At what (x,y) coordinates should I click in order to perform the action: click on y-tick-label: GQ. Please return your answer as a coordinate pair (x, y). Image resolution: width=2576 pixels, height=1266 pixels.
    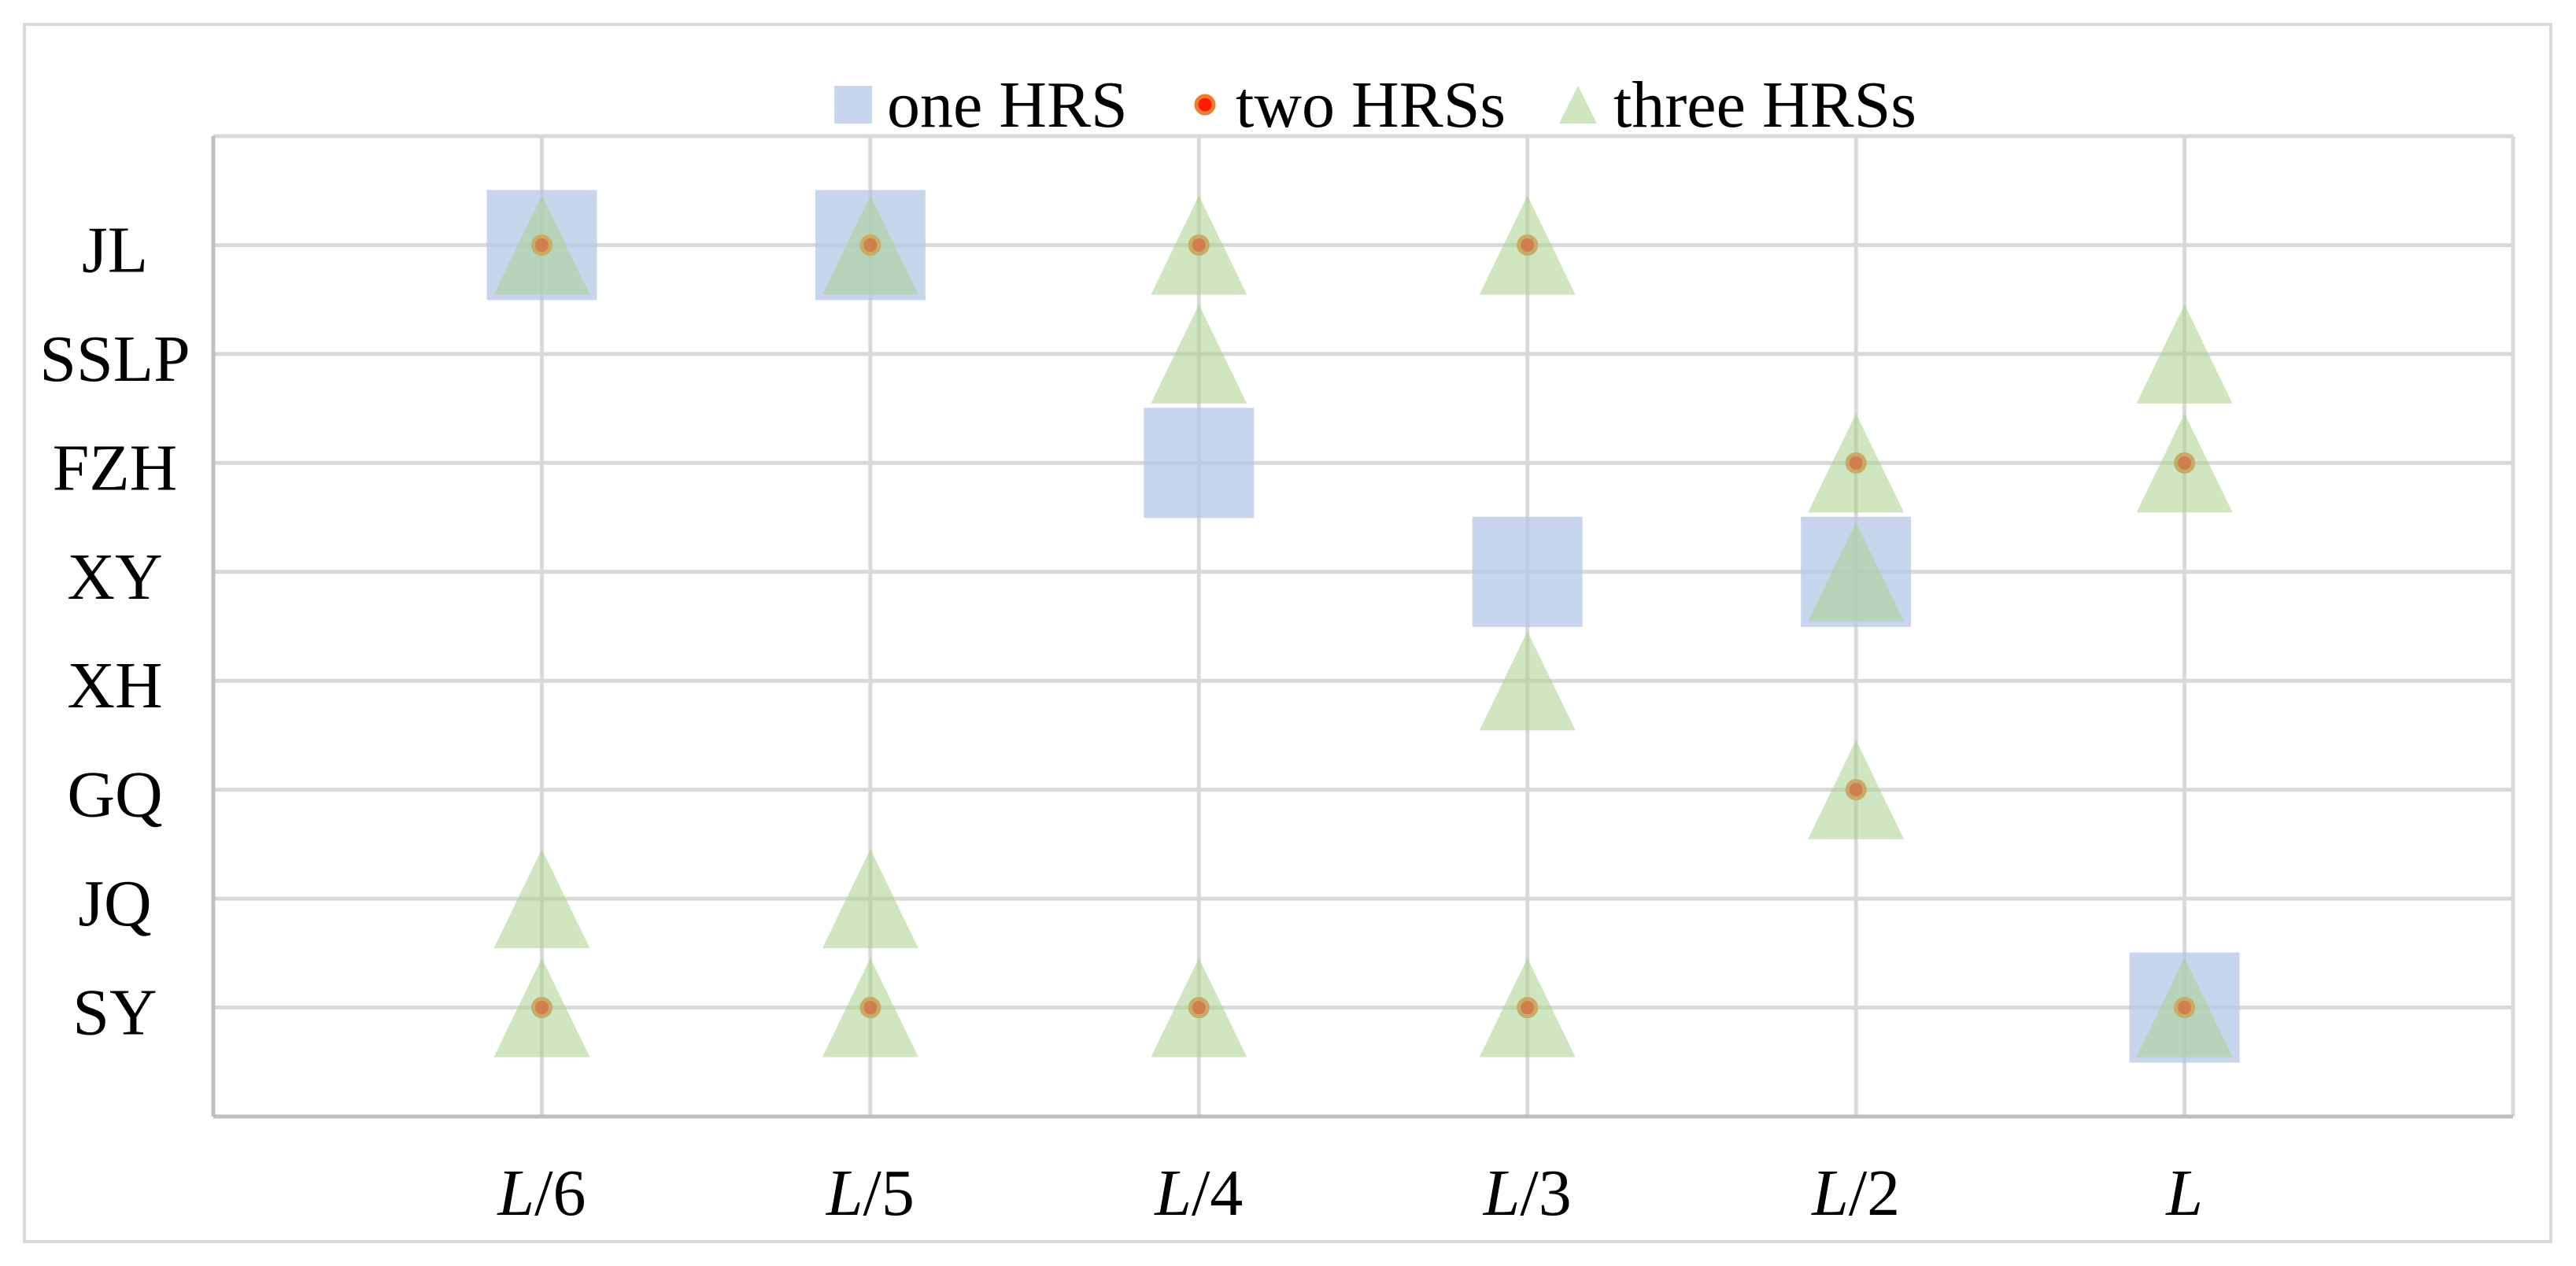
    Looking at the image, I should click on (114, 795).